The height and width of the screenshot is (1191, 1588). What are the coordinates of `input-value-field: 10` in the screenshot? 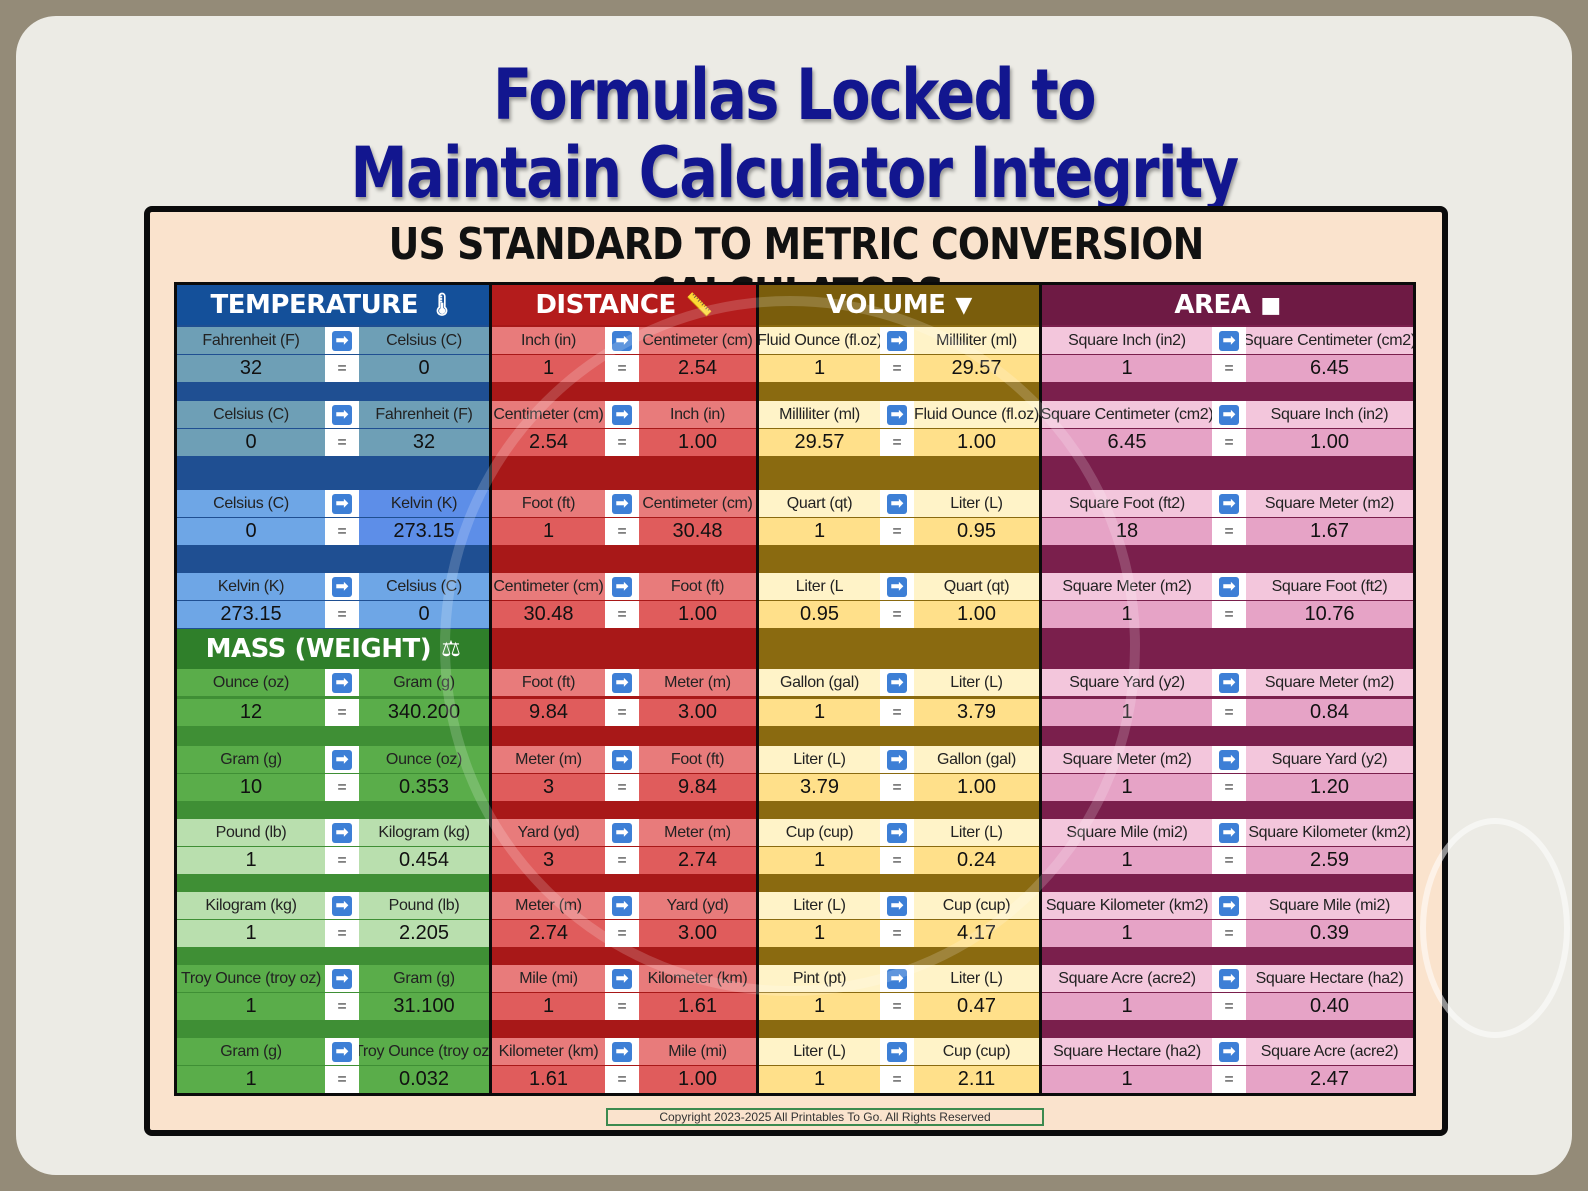 It's located at (251, 787).